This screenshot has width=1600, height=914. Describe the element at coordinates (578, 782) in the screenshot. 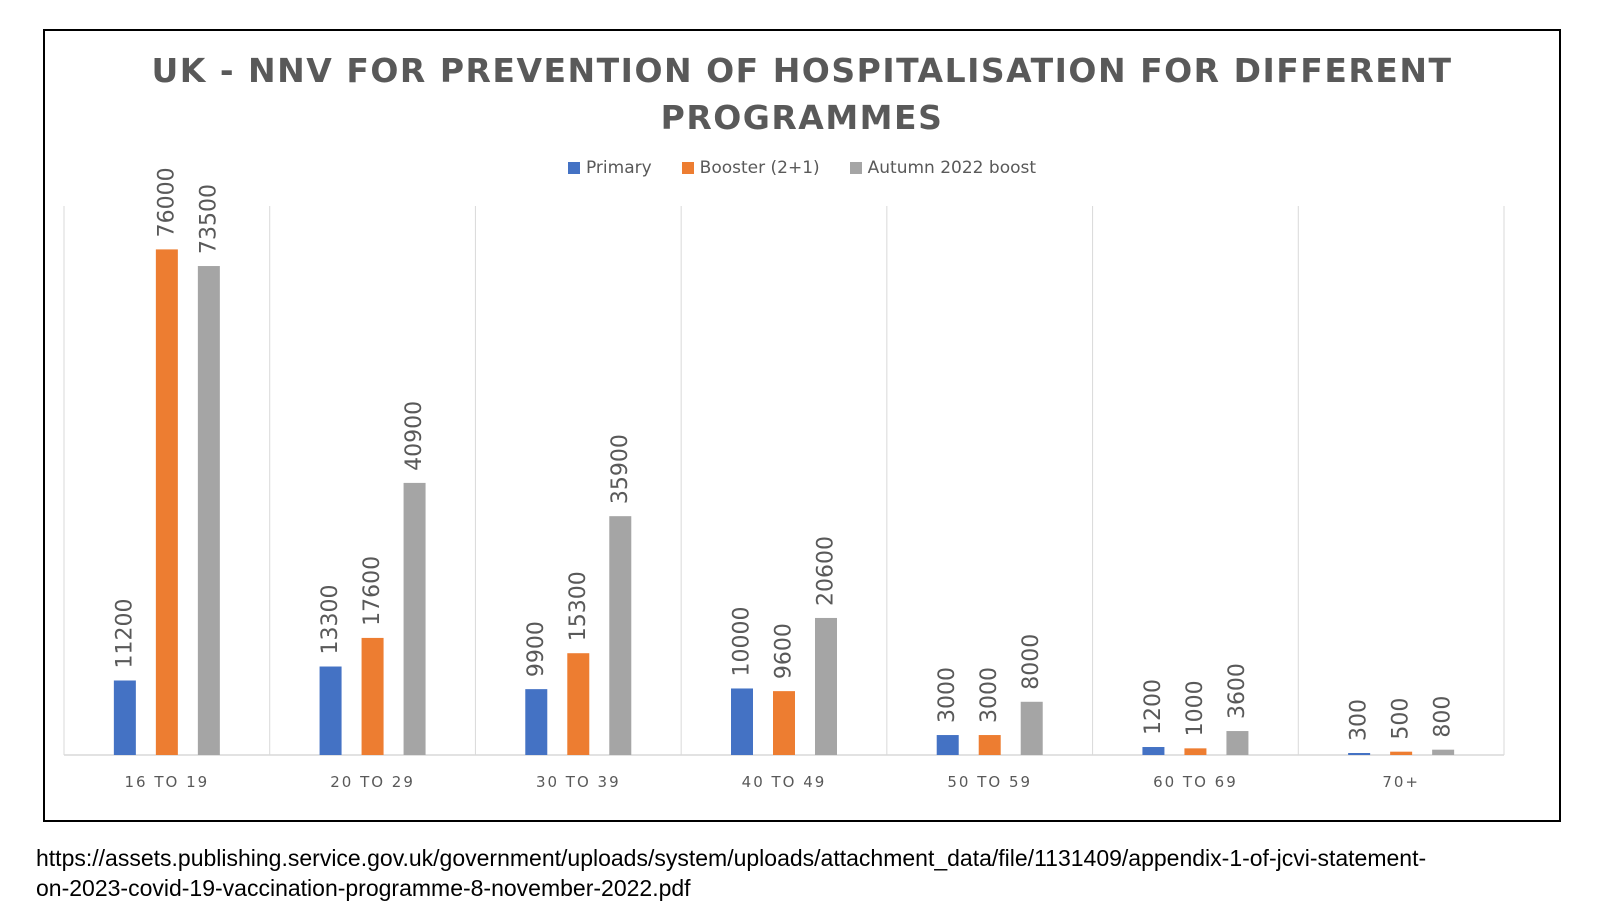

I see `x-tick-label: 30 TO 39` at that location.